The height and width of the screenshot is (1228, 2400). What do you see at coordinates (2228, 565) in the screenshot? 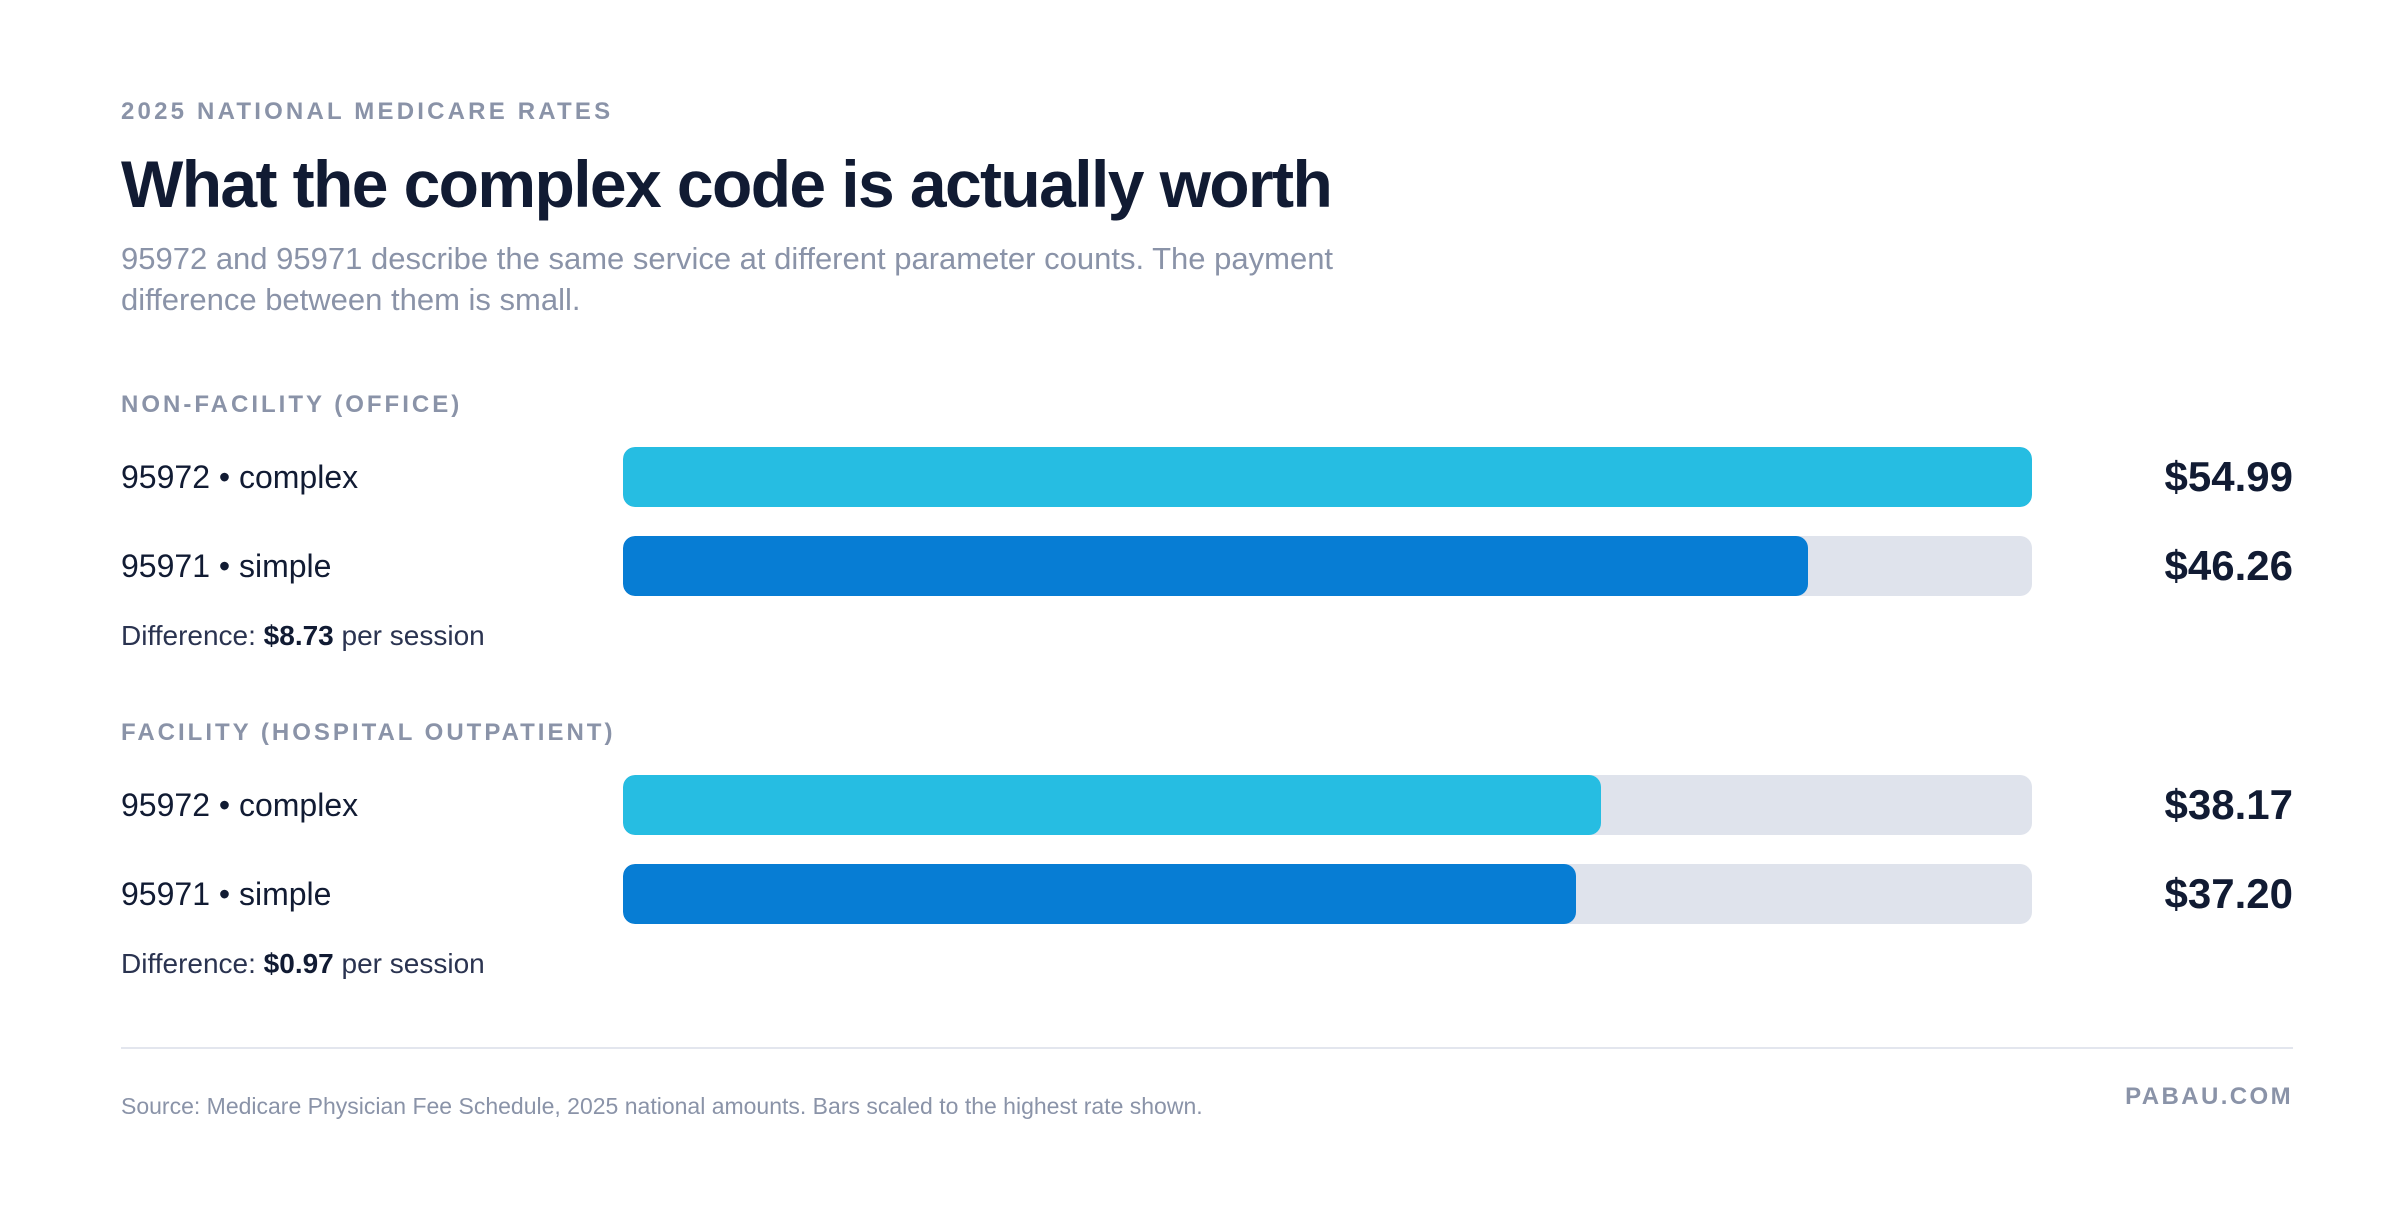
I see `bar-value-label: $46.26` at bounding box center [2228, 565].